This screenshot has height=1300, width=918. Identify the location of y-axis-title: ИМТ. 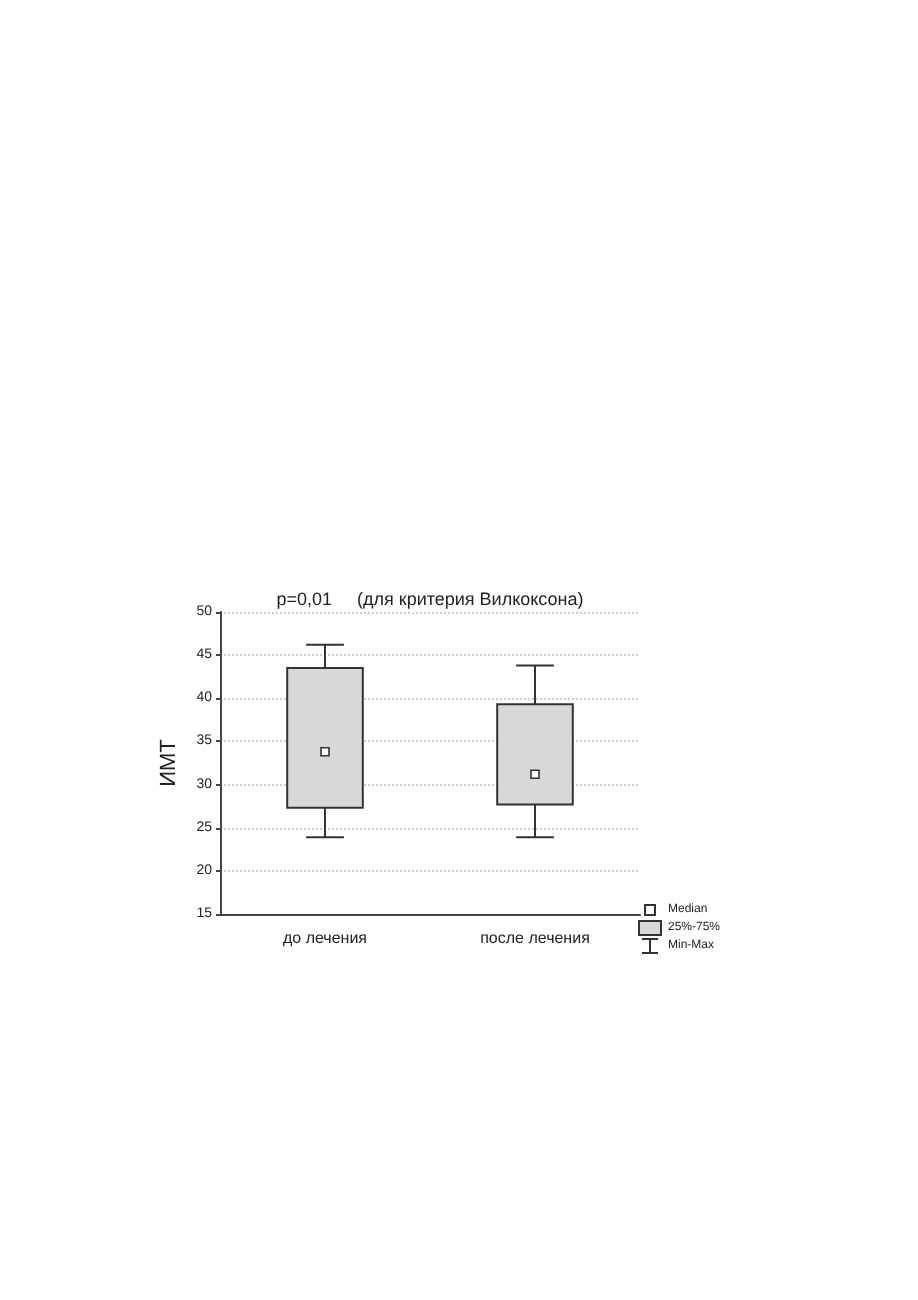
(169, 762).